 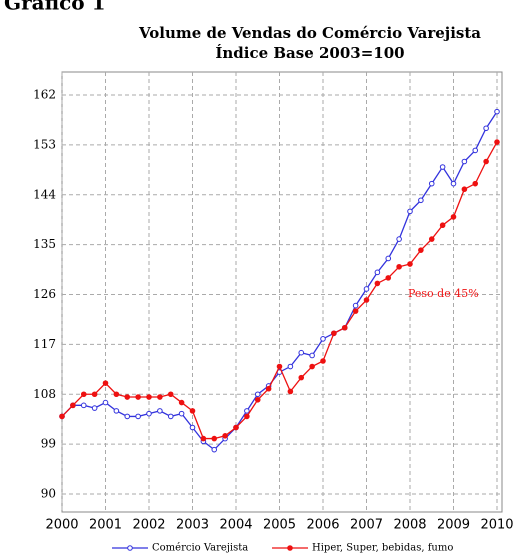 I want to click on x-tick-label: 2005, so click(x=279, y=525).